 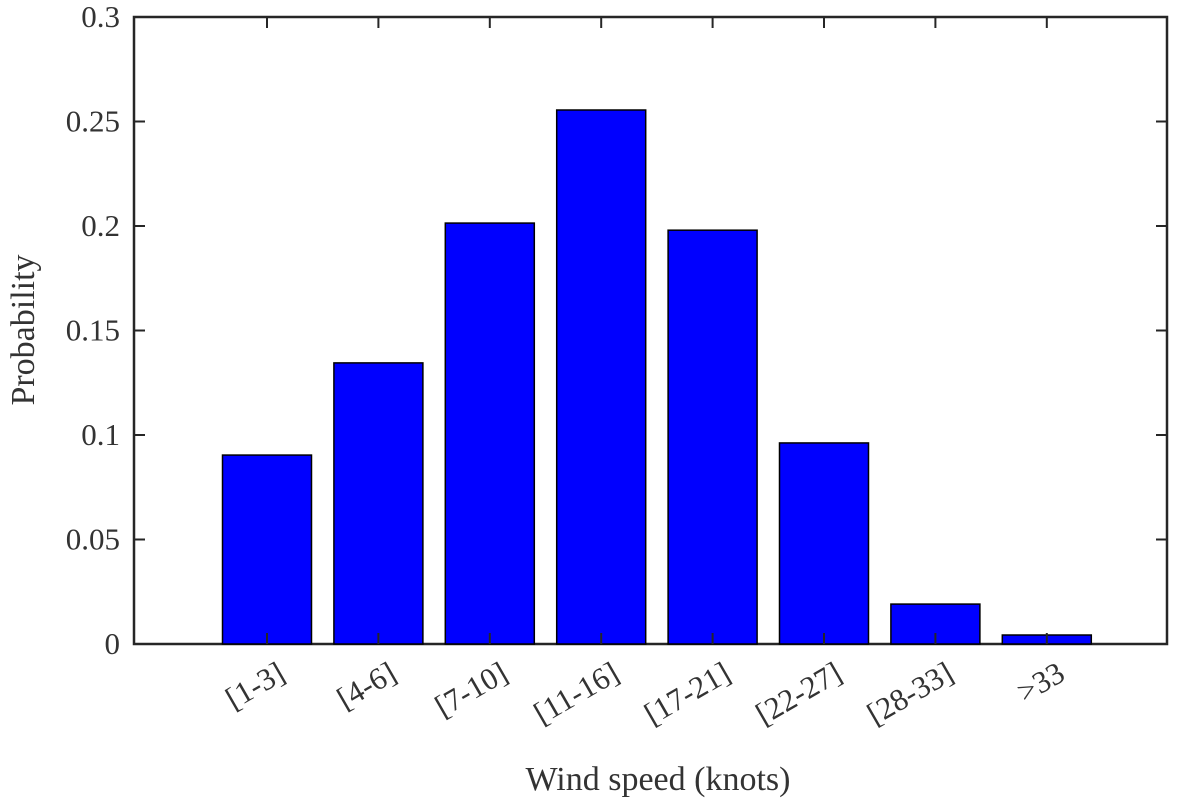 What do you see at coordinates (100, 225) in the screenshot?
I see `y-tick-label: 0.2` at bounding box center [100, 225].